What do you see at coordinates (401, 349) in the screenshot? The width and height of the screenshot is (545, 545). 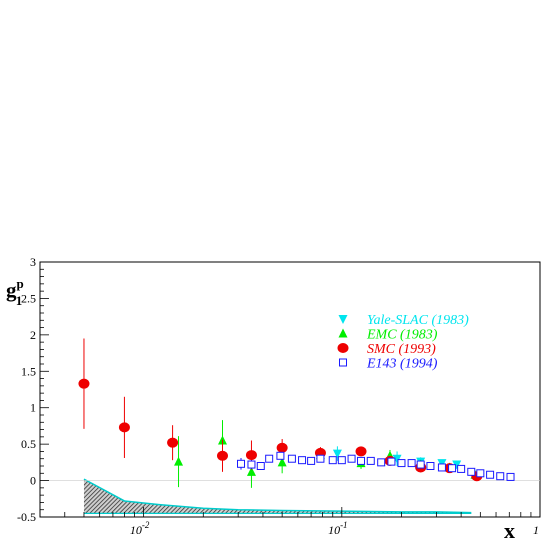 I see `legend-label: SMC (1993)` at bounding box center [401, 349].